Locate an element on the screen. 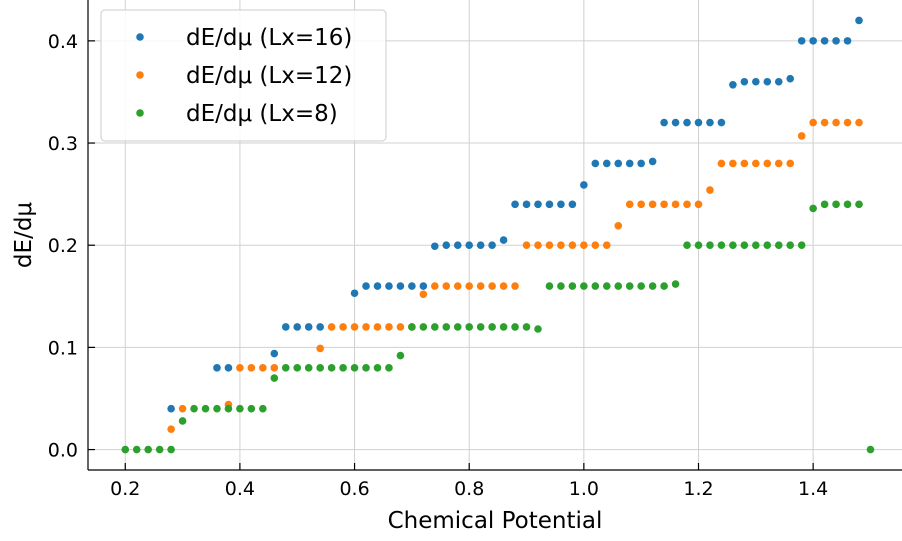 This screenshot has height=541, width=902. x-tick-label: 1.4 is located at coordinates (813, 489).